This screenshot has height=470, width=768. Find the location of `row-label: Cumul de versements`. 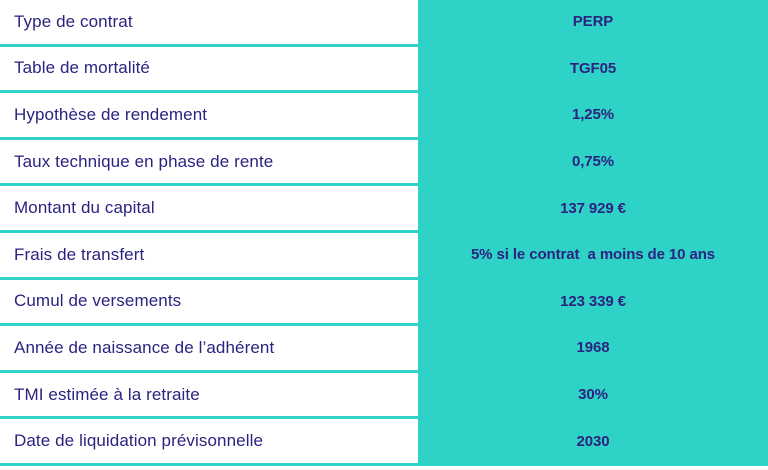

row-label: Cumul de versements is located at coordinates (208, 301).